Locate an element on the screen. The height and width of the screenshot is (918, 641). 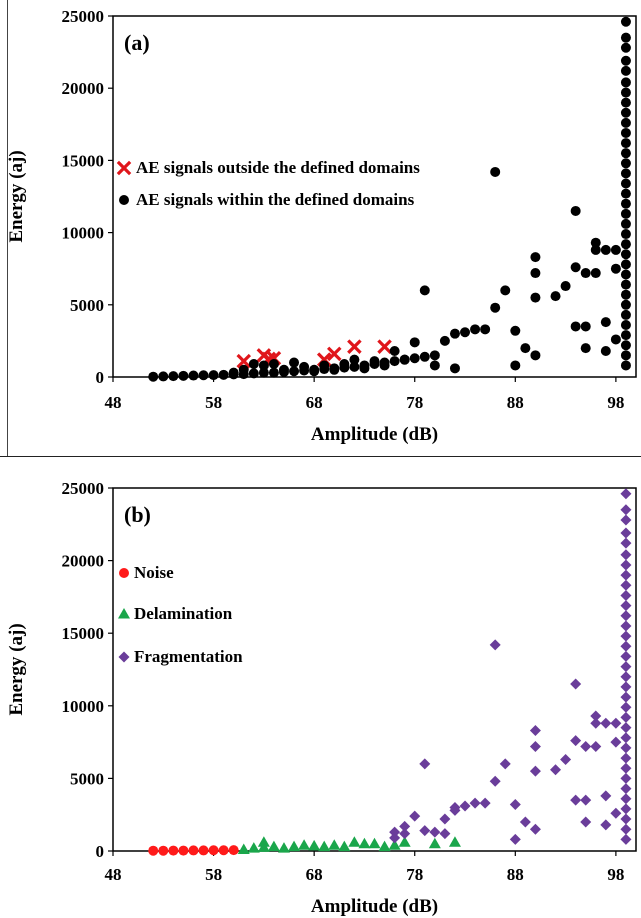
series-noise is located at coordinates (193, 850).